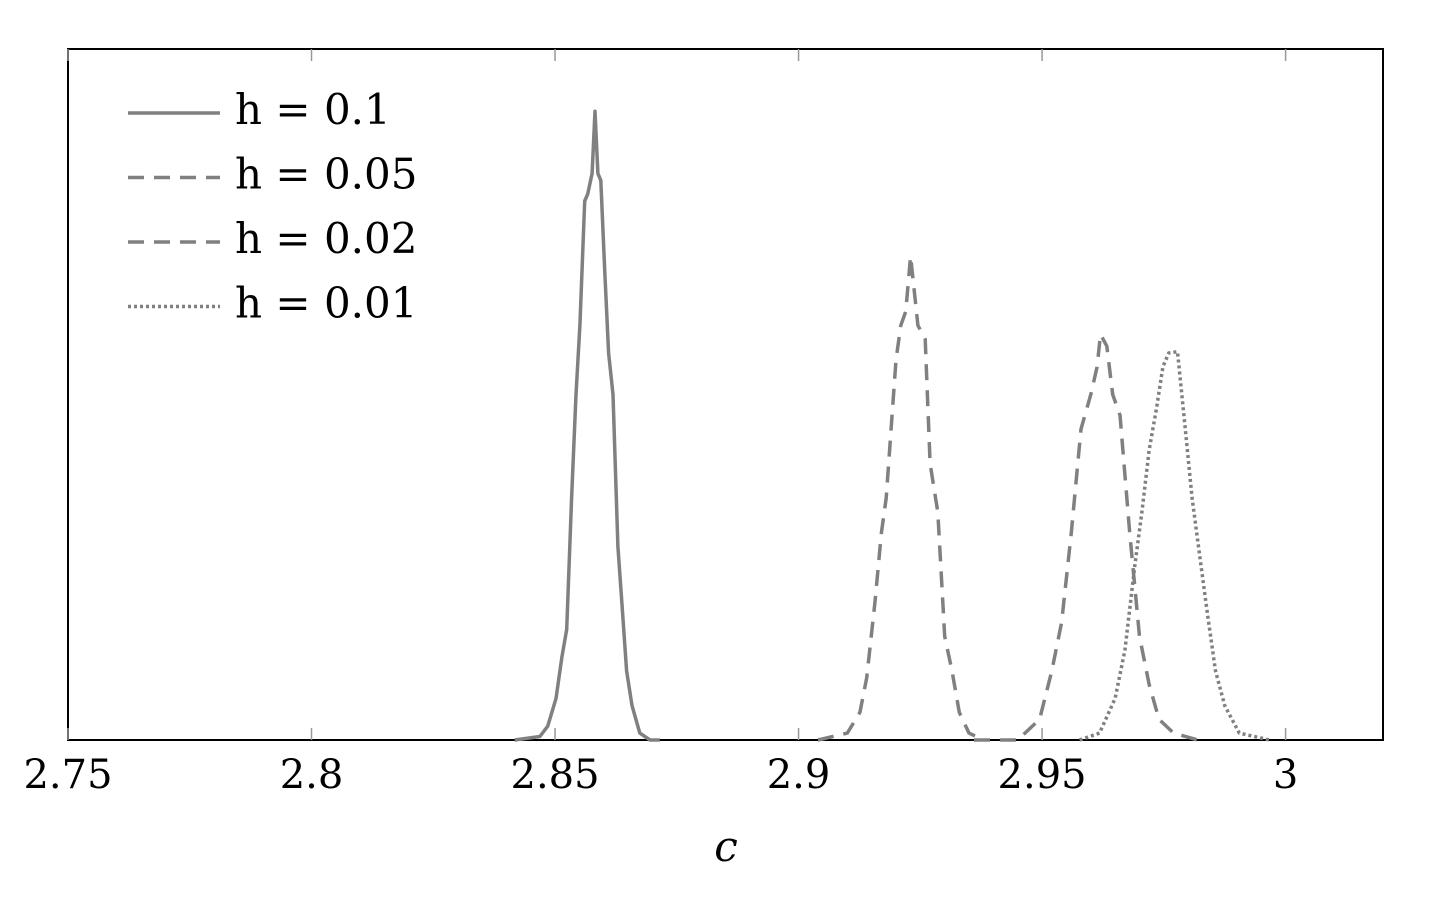  Describe the element at coordinates (312, 775) in the screenshot. I see `x-tick-label: 2.8` at that location.